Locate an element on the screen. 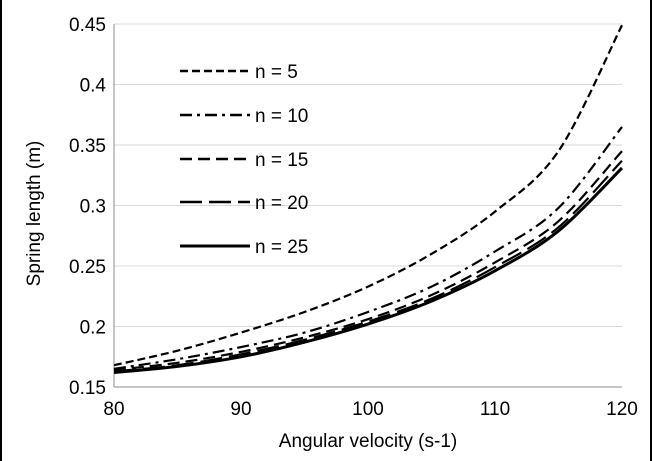 The width and height of the screenshot is (652, 461). y-tick-label: 0.4 is located at coordinates (93, 86).